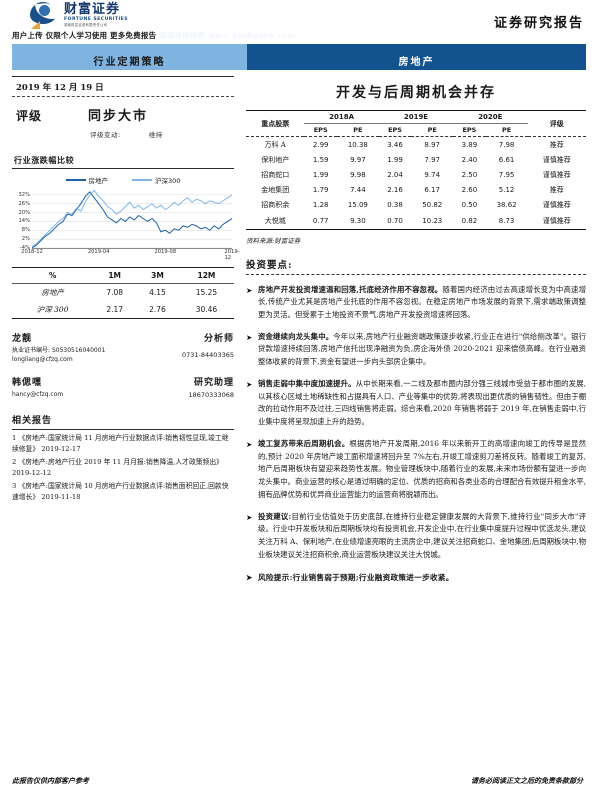 This screenshot has width=600, height=800. What do you see at coordinates (123, 180) in the screenshot?
I see `chart-legend: 房地产 沪深300` at bounding box center [123, 180].